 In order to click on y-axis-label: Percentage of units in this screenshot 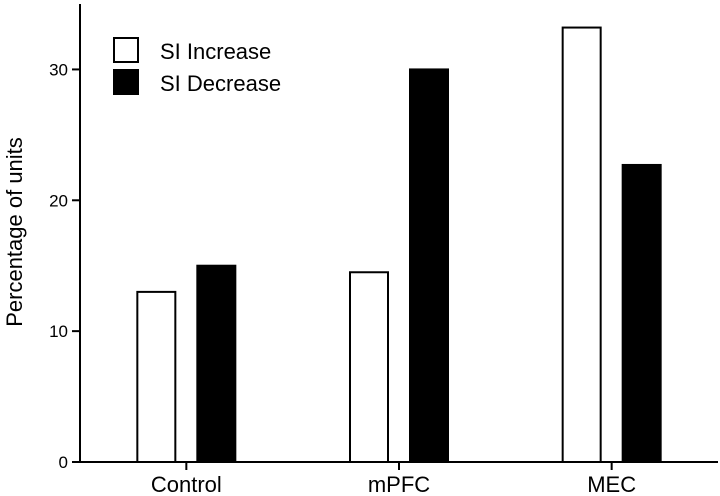, I will do `click(14, 232)`.